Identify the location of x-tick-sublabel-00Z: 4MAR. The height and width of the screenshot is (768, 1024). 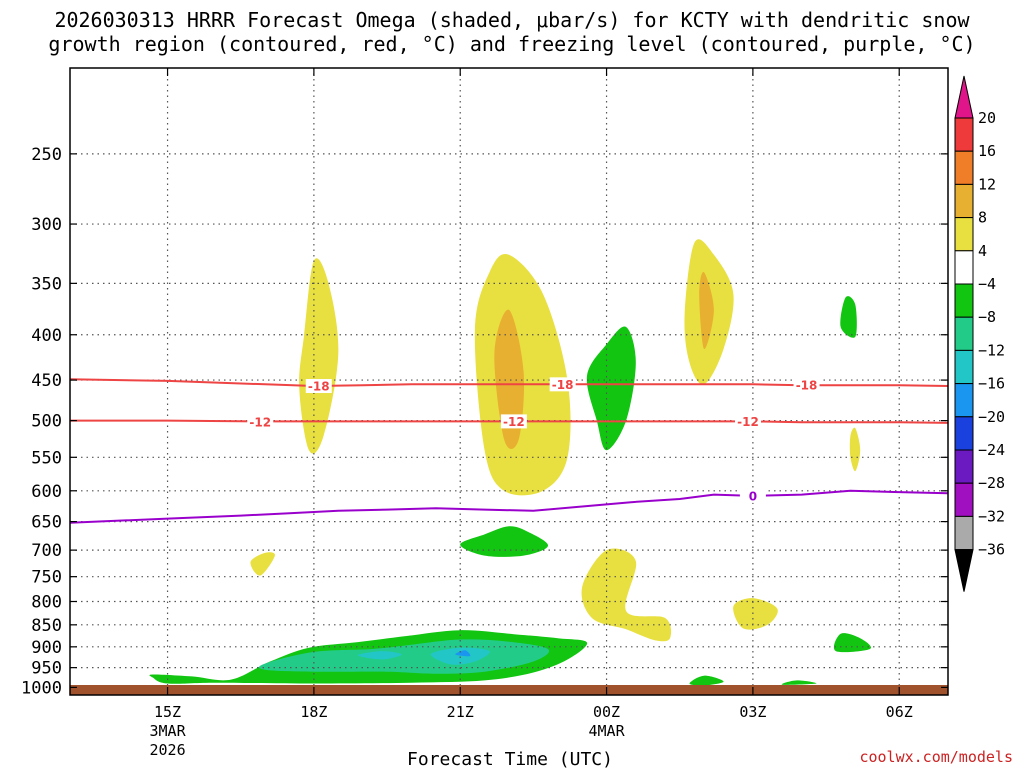
(606, 731).